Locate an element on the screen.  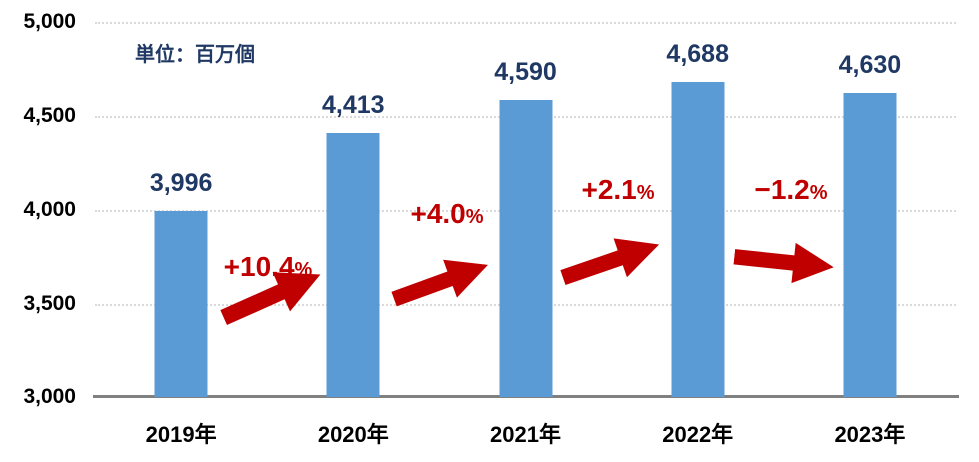
y-tick-label: 3,000 is located at coordinates (49, 396).